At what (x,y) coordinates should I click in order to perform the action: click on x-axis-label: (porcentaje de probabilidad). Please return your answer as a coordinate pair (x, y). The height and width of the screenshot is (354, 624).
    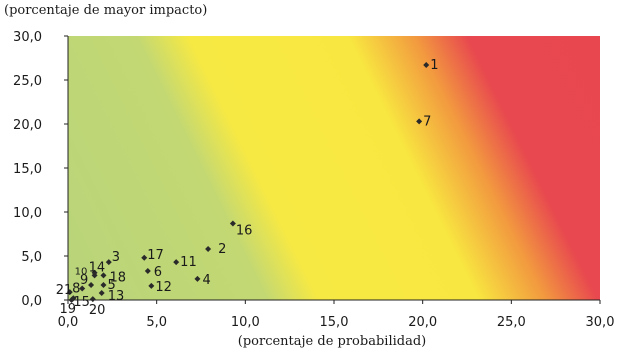
    Looking at the image, I should click on (332, 341).